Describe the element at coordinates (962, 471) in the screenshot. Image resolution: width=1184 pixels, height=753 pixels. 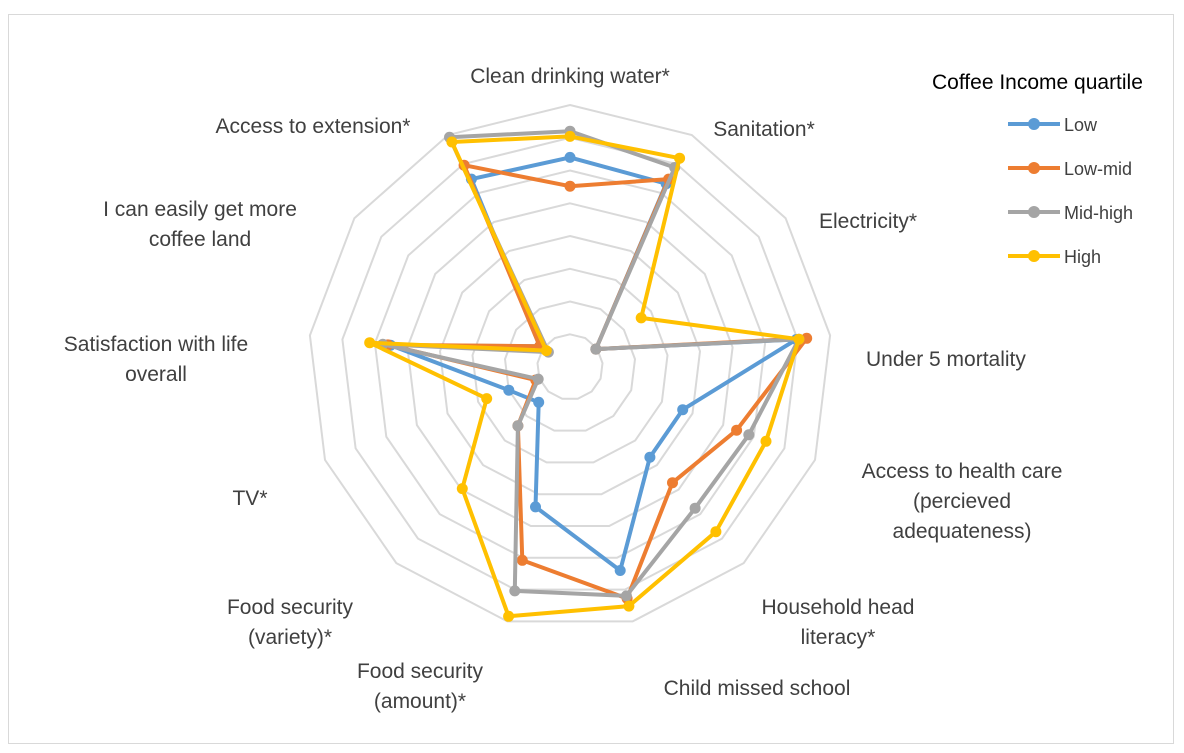
I see `axis-label-5-line-1: Access to health care` at that location.